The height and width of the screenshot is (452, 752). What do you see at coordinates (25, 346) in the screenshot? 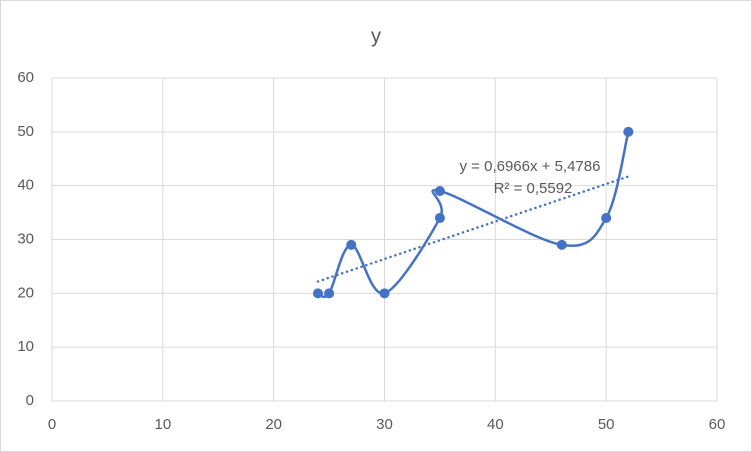
I see `y-tick-label: 10` at bounding box center [25, 346].